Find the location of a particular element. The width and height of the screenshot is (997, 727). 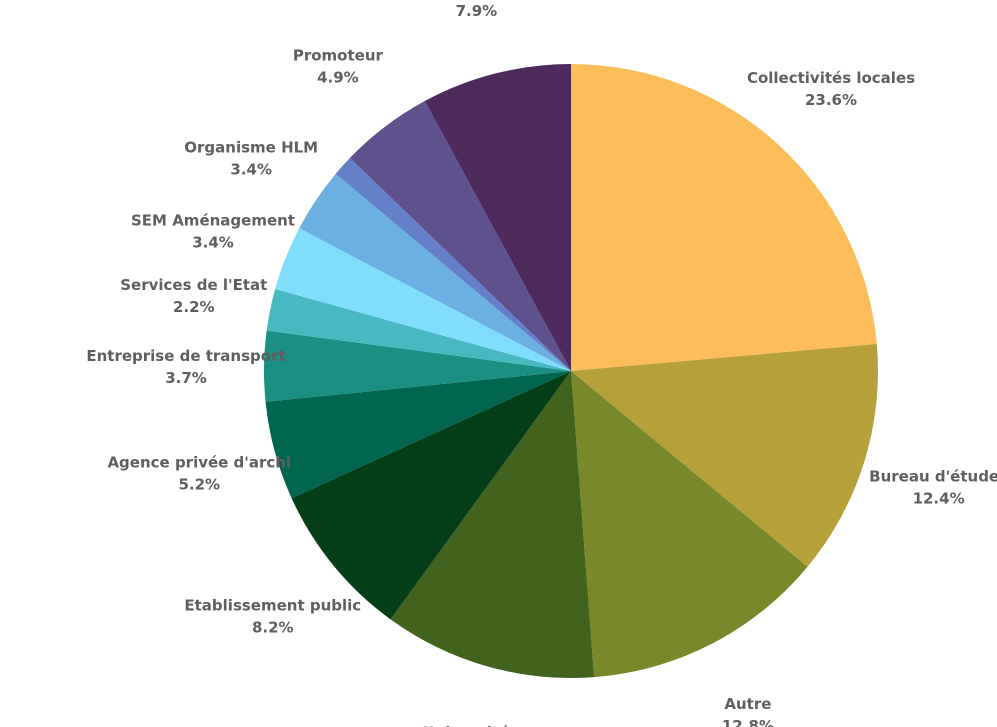

pie-label-etablissement-public: Etablissement public is located at coordinates (272, 606).